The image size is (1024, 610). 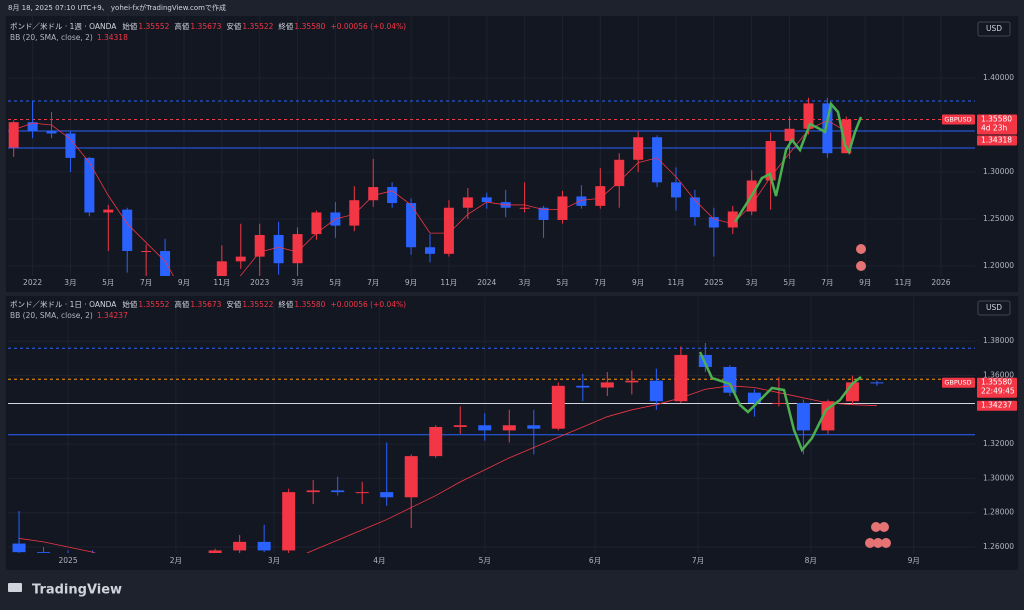 What do you see at coordinates (233, 304) in the screenshot?
I see `stat-label: 安値` at bounding box center [233, 304].